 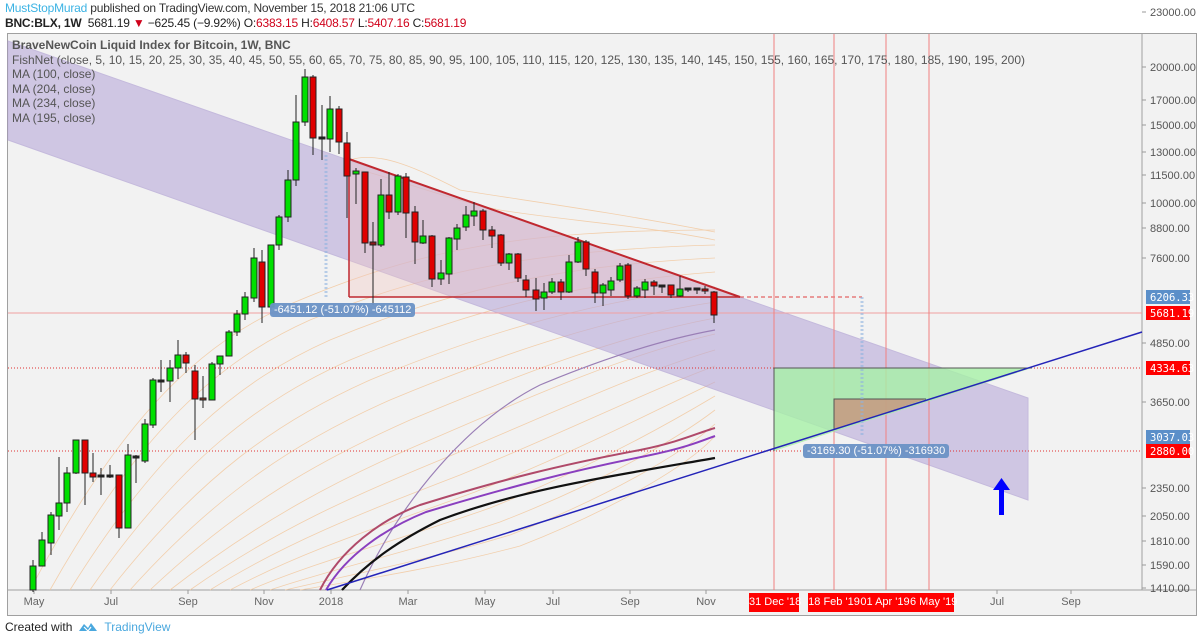 I want to click on tradingview-logo-icon, so click(x=88, y=627).